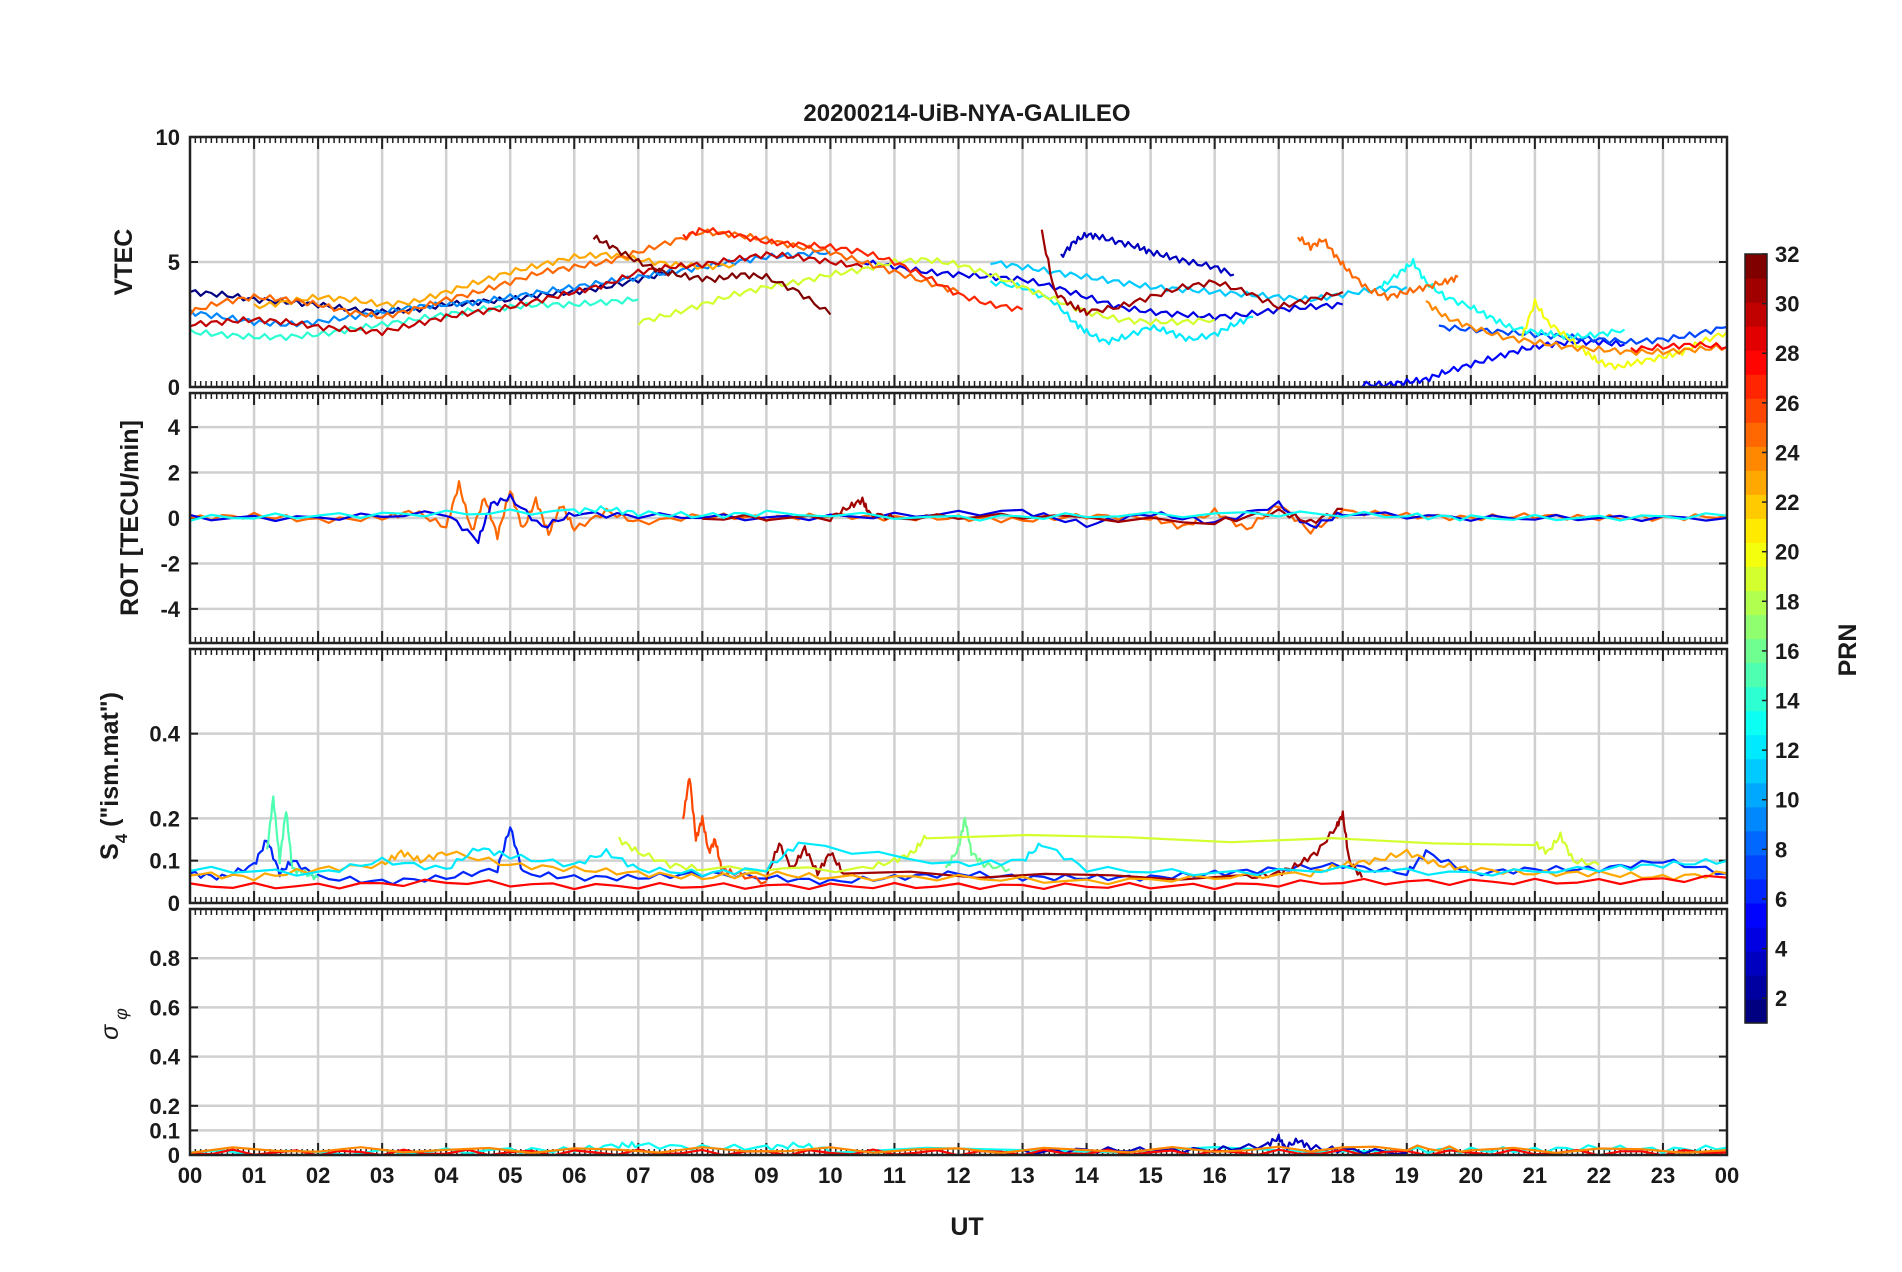  What do you see at coordinates (318, 1175) in the screenshot?
I see `x-tick-label: 02` at bounding box center [318, 1175].